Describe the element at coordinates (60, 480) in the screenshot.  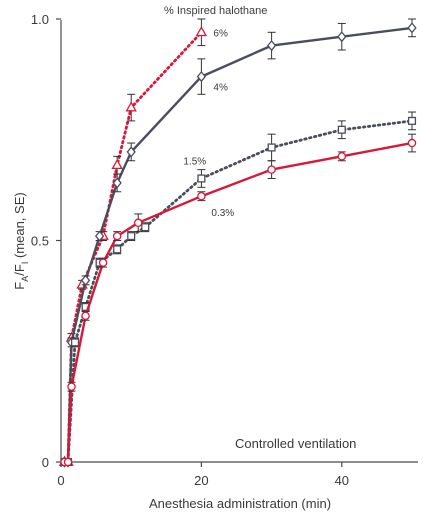
I see `x-tick-label: 0` at that location.